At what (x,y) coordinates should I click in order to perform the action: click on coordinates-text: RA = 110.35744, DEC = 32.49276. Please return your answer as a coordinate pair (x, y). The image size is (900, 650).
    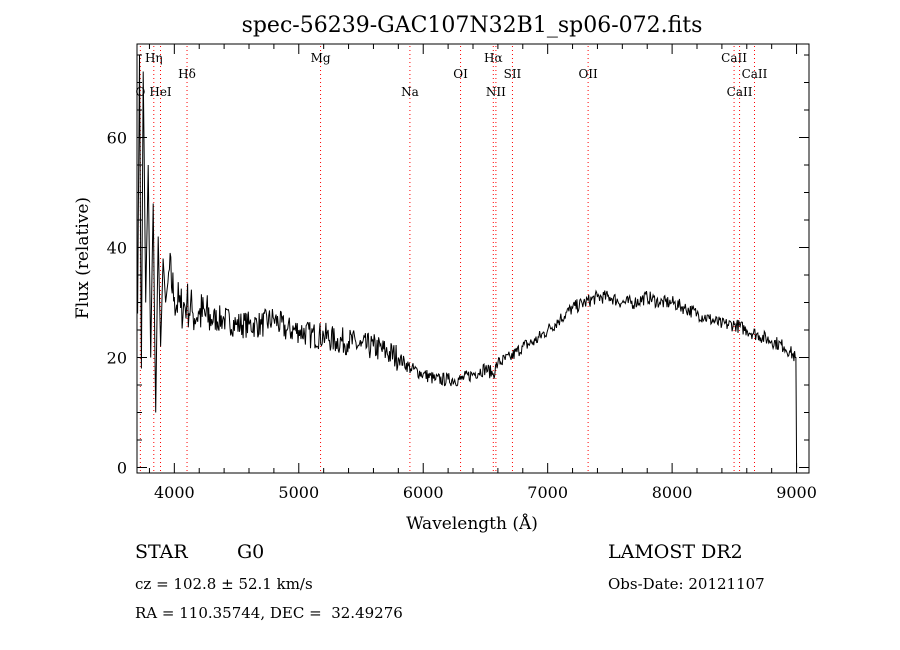
    Looking at the image, I should click on (269, 613).